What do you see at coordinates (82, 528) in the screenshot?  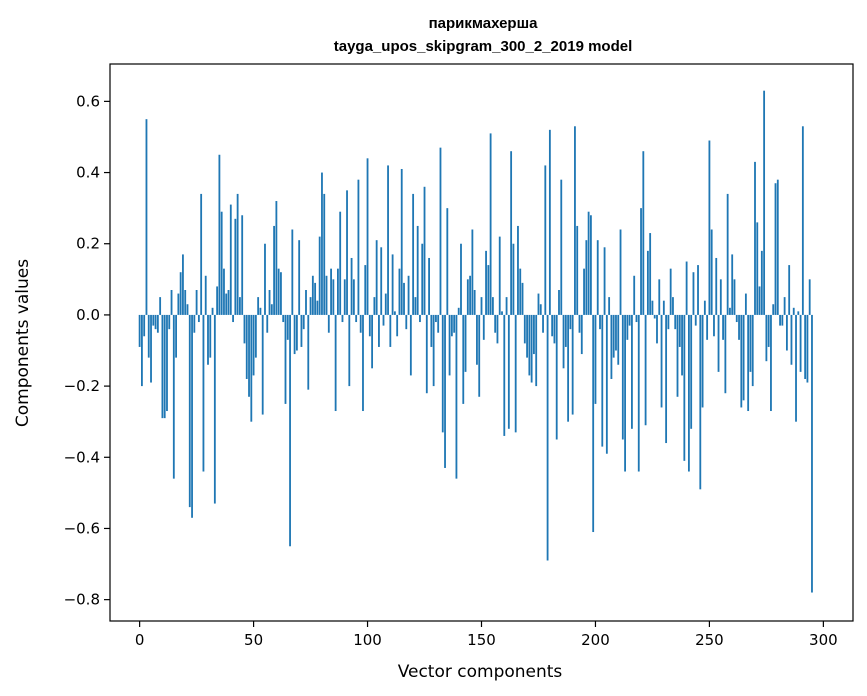 I see `y-tick-label: −0.6` at bounding box center [82, 528].